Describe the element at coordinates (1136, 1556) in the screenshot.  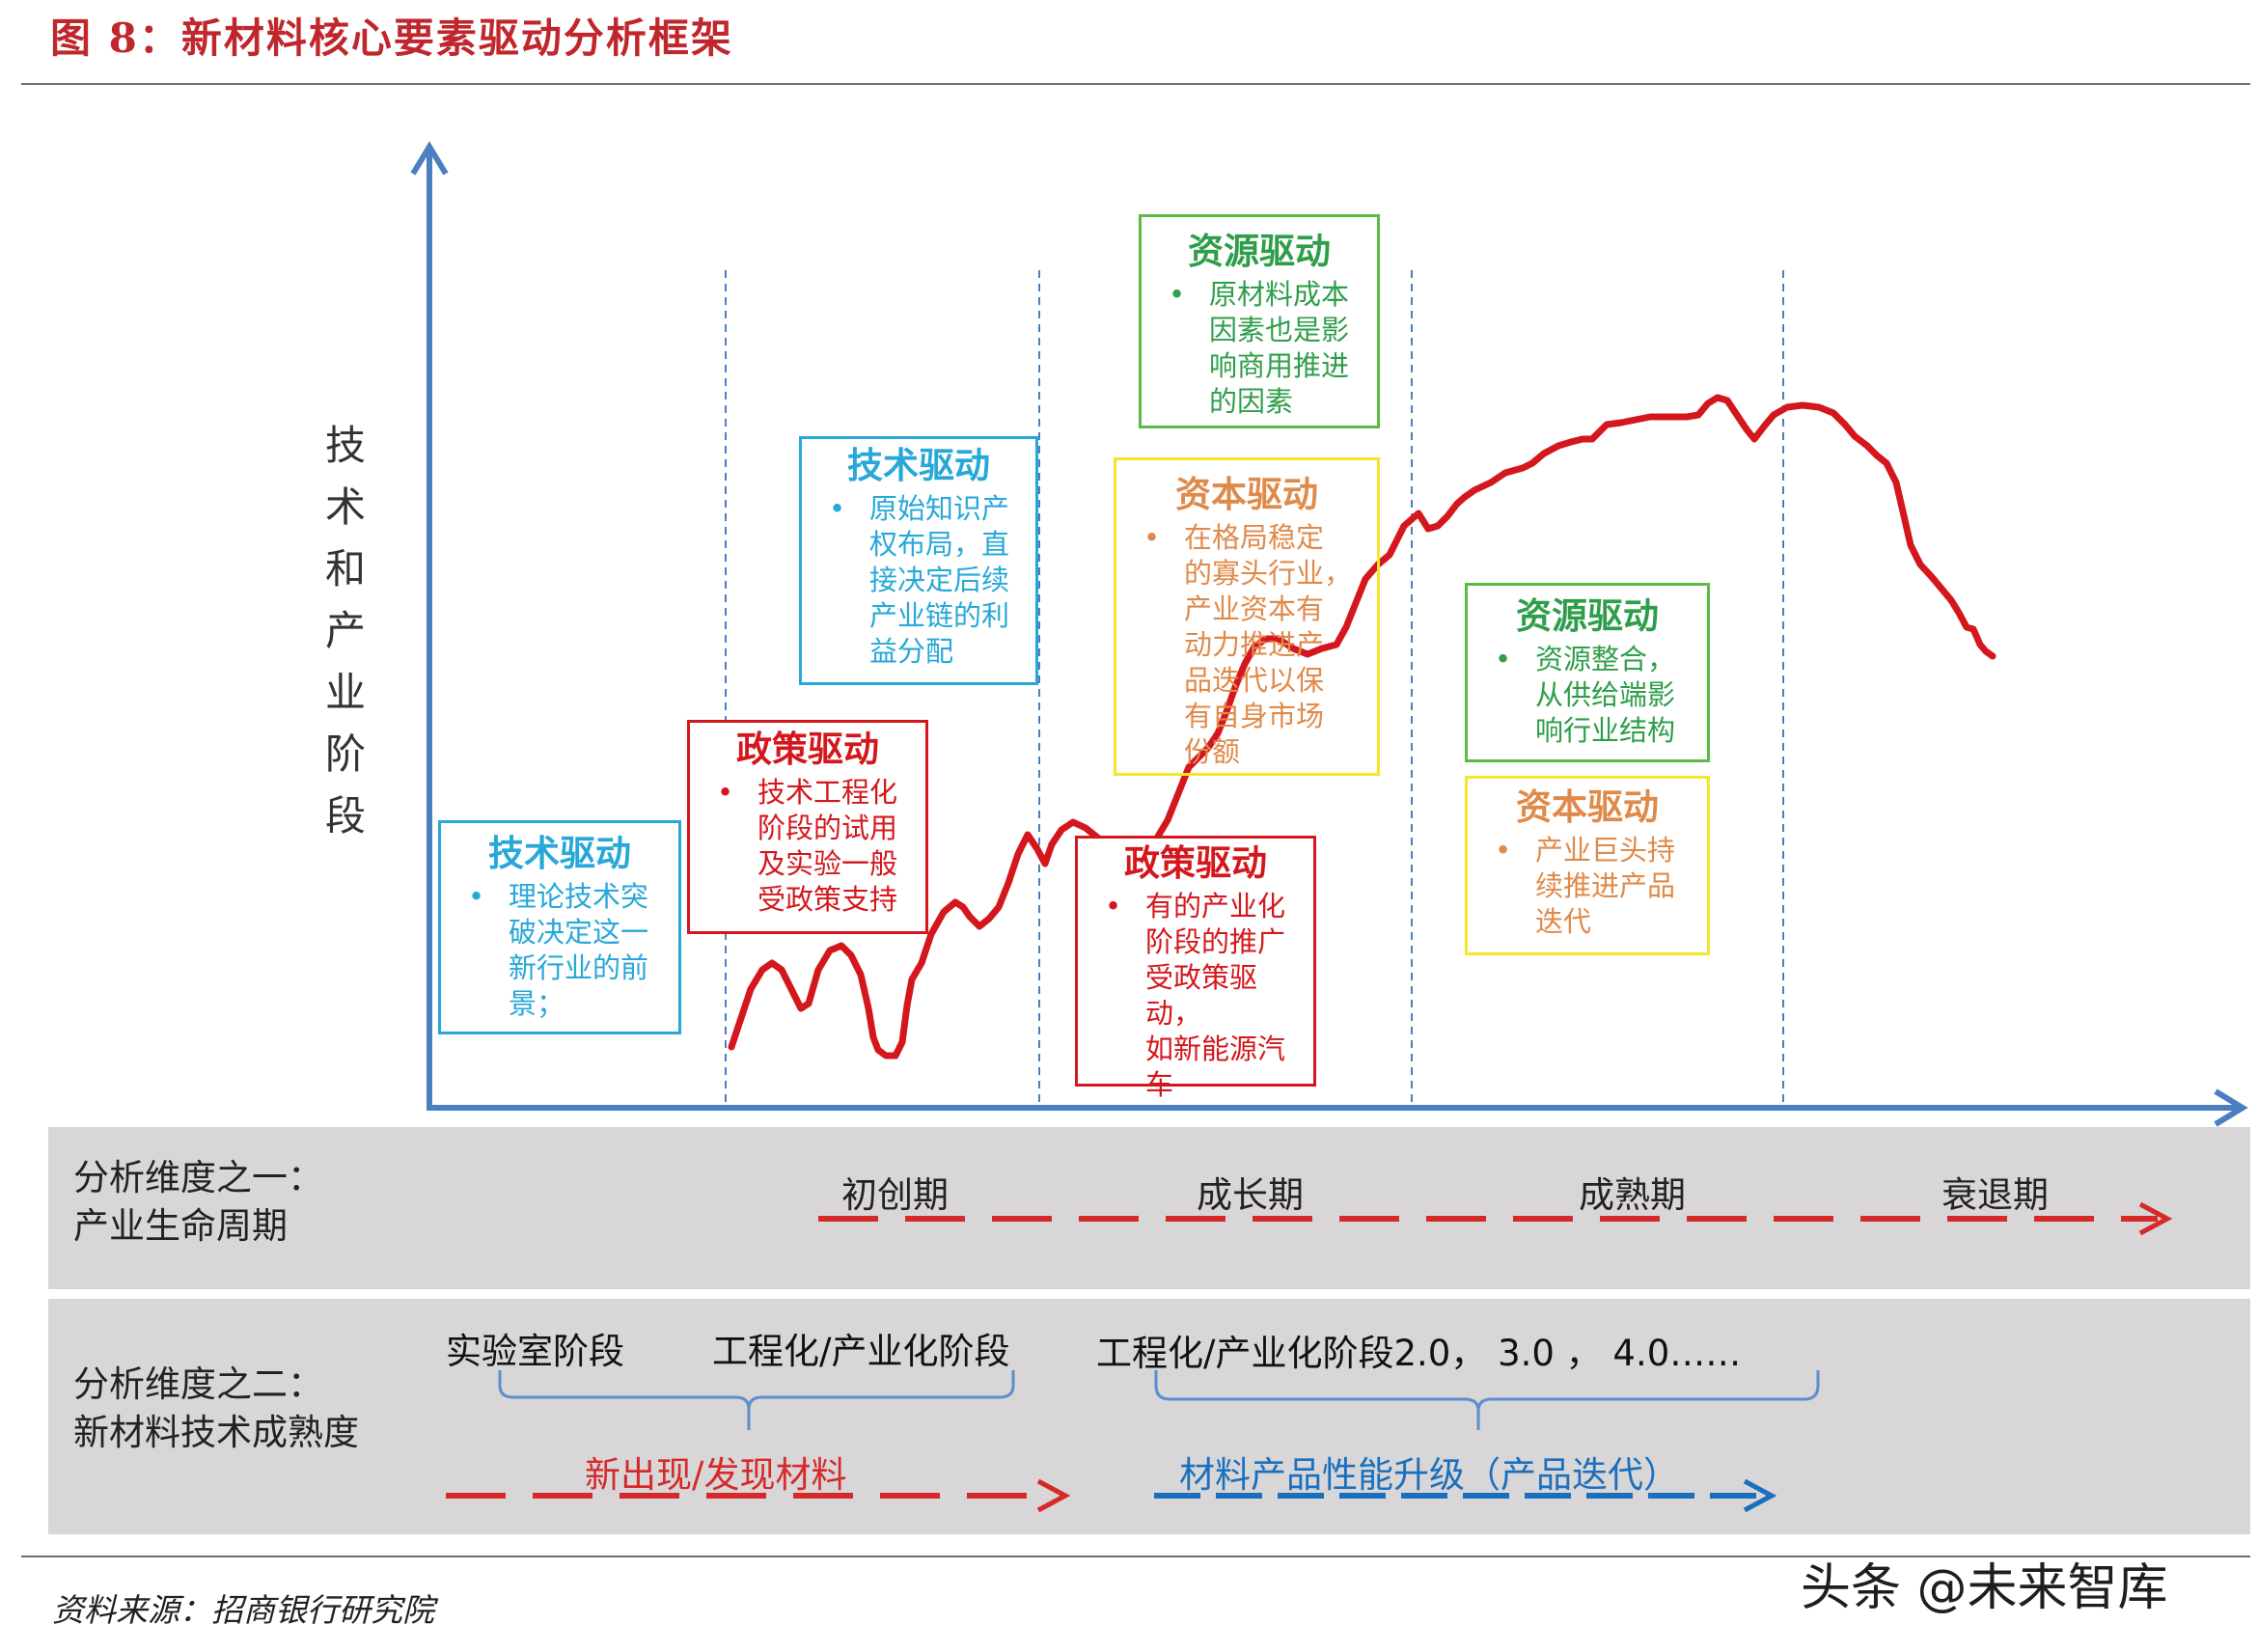
I see `footer-rule` at that location.